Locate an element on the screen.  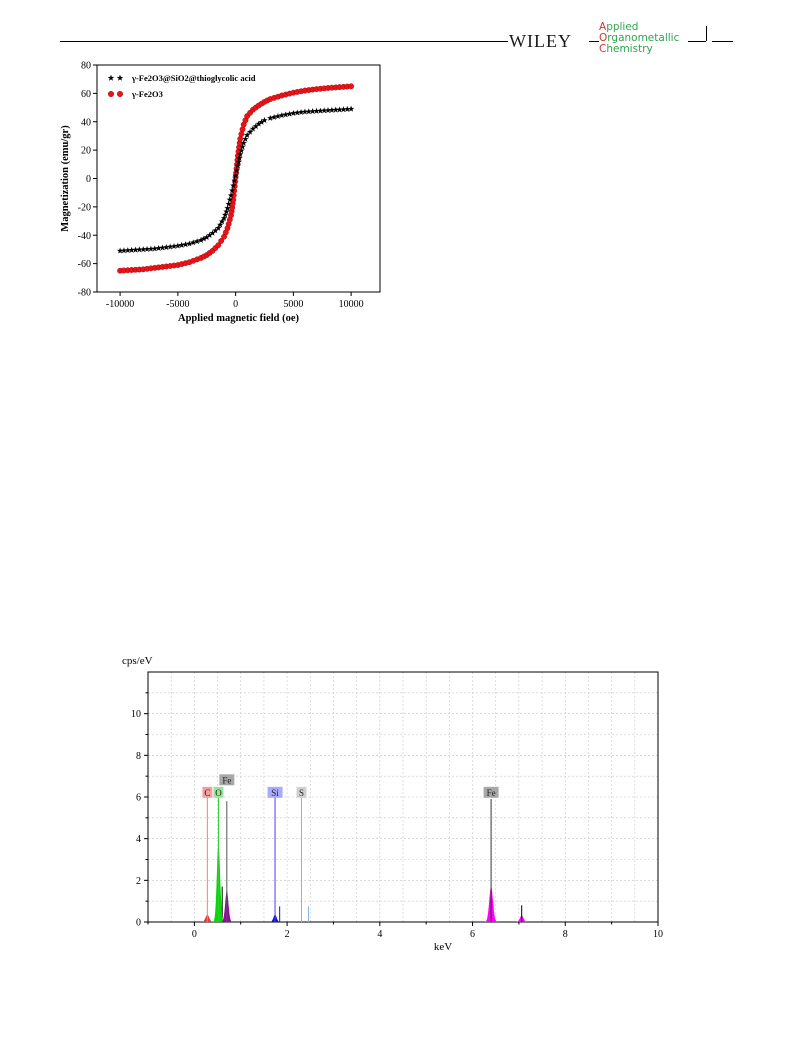
wiley-logo: WILEY is located at coordinates (540, 41).